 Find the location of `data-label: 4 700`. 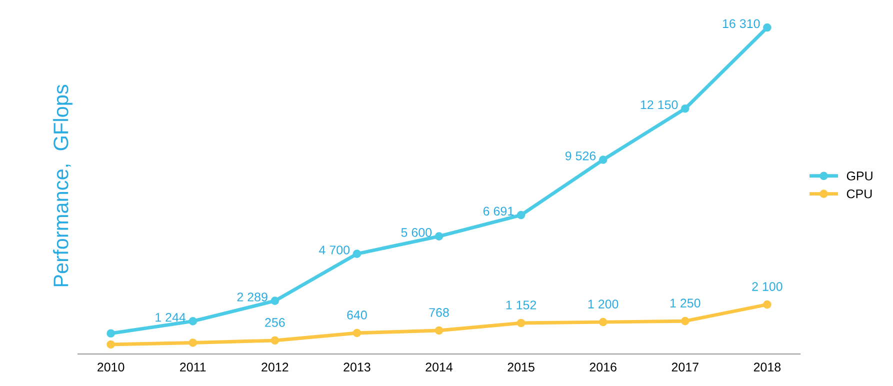

data-label: 4 700 is located at coordinates (334, 250).